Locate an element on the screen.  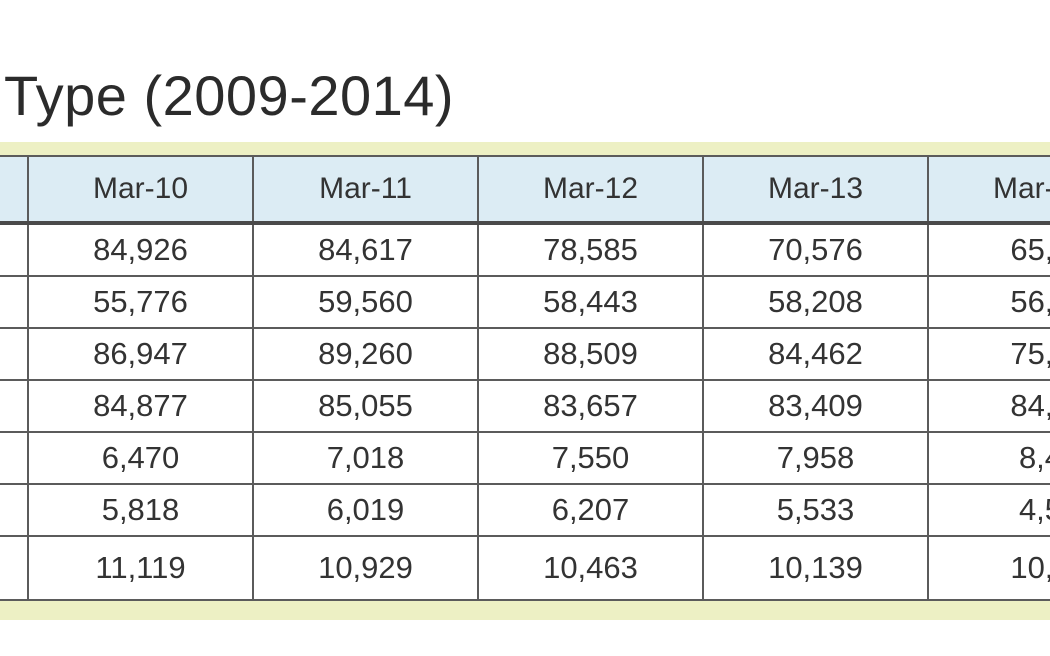
column-header-mar-10: Mar-10 is located at coordinates (140, 190).